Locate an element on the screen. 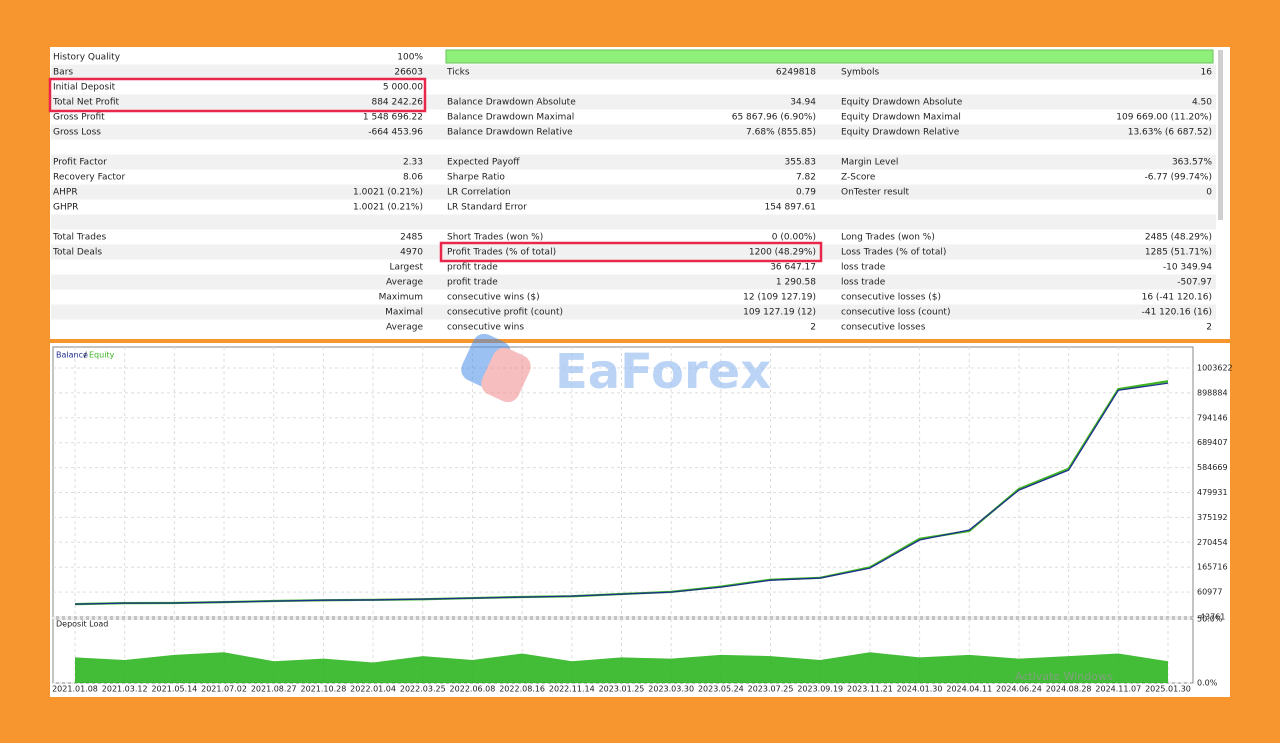 The image size is (1280, 743). quality-bar is located at coordinates (829, 56).